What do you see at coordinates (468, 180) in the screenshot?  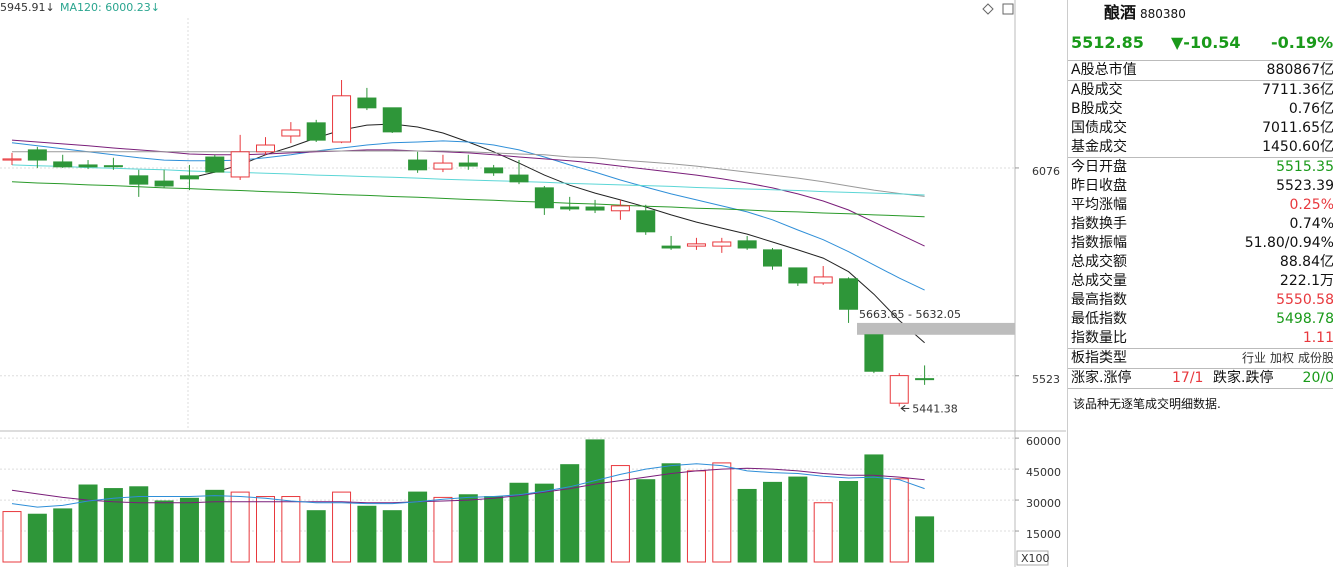 I see `ma-line` at bounding box center [468, 180].